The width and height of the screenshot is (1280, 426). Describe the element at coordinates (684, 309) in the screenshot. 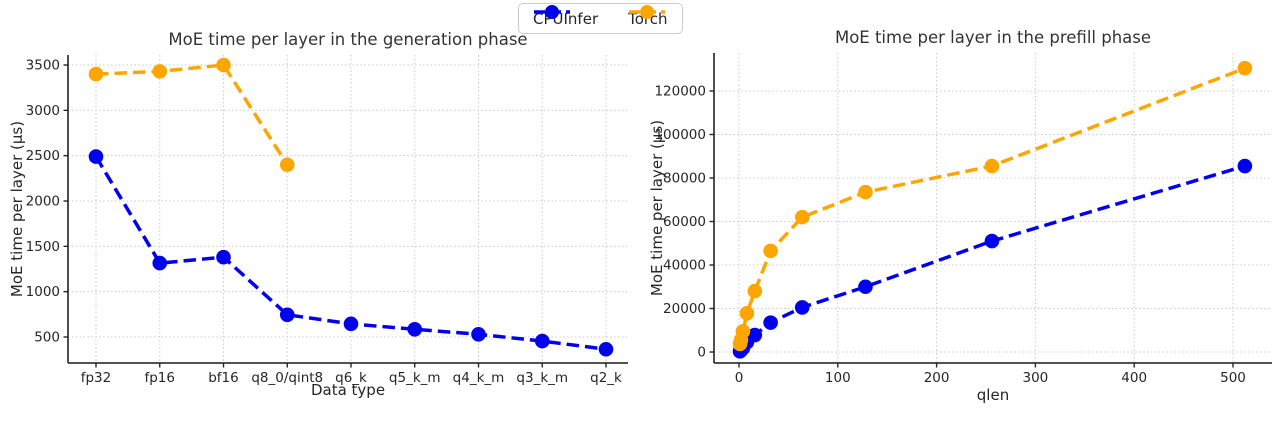

I see `y-tick-label: 20000` at that location.